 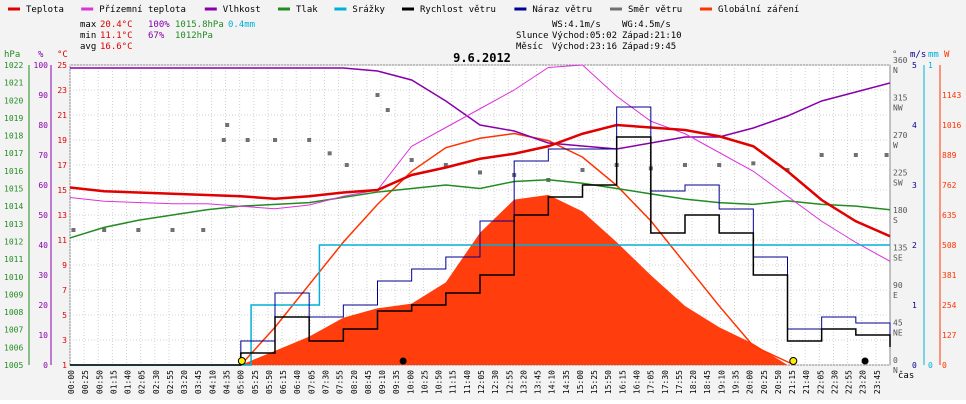 What do you see at coordinates (584, 47) in the screenshot?
I see `info-moon-rise: Východ:23:16` at bounding box center [584, 47].